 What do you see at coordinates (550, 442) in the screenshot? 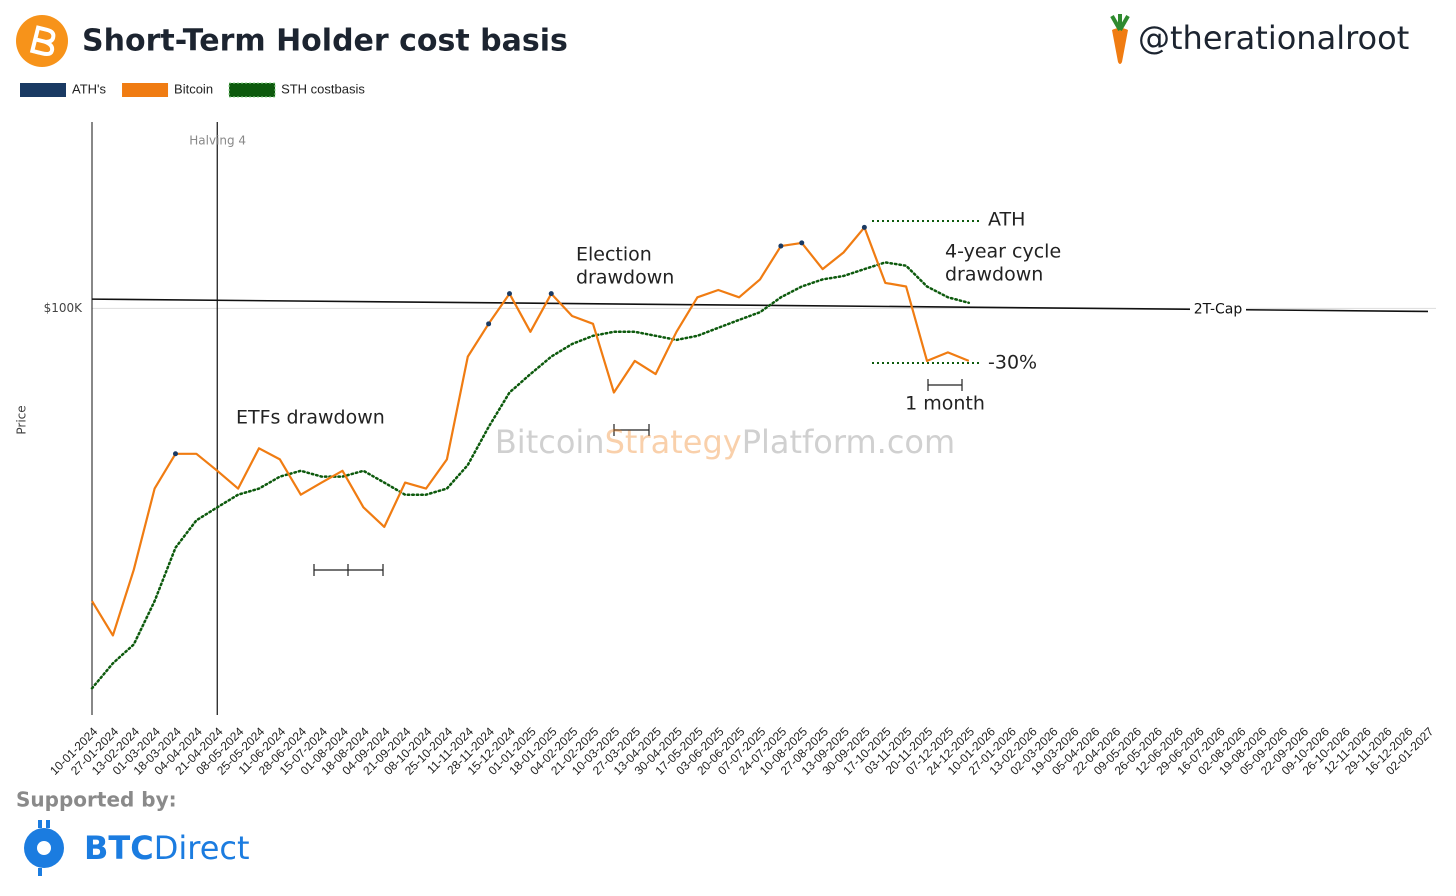
I see `watermark-part: Bitcoin` at bounding box center [550, 442].